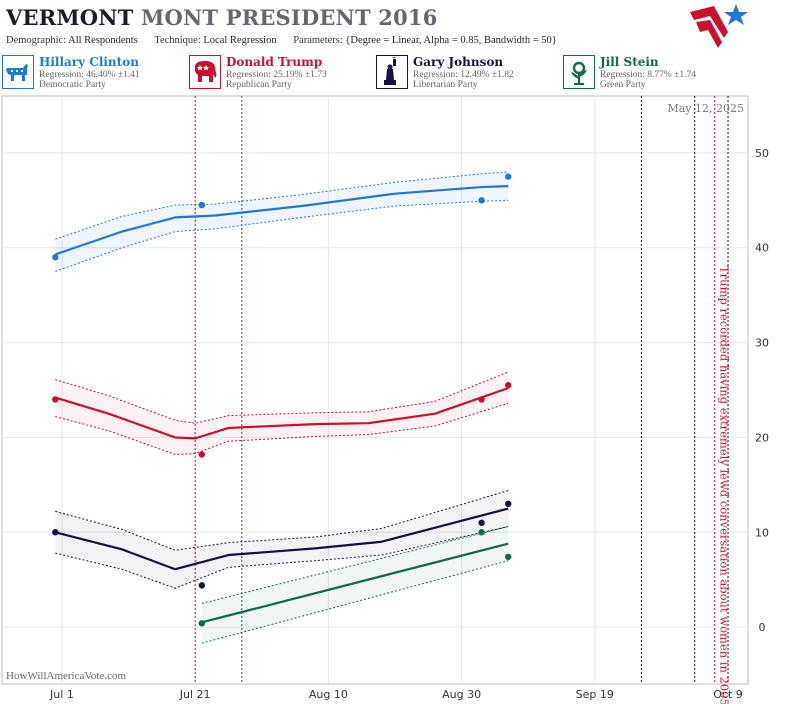 The width and height of the screenshot is (789, 704). I want to click on candidate-regression: Regression: 46.40% ±1.41, so click(89, 75).